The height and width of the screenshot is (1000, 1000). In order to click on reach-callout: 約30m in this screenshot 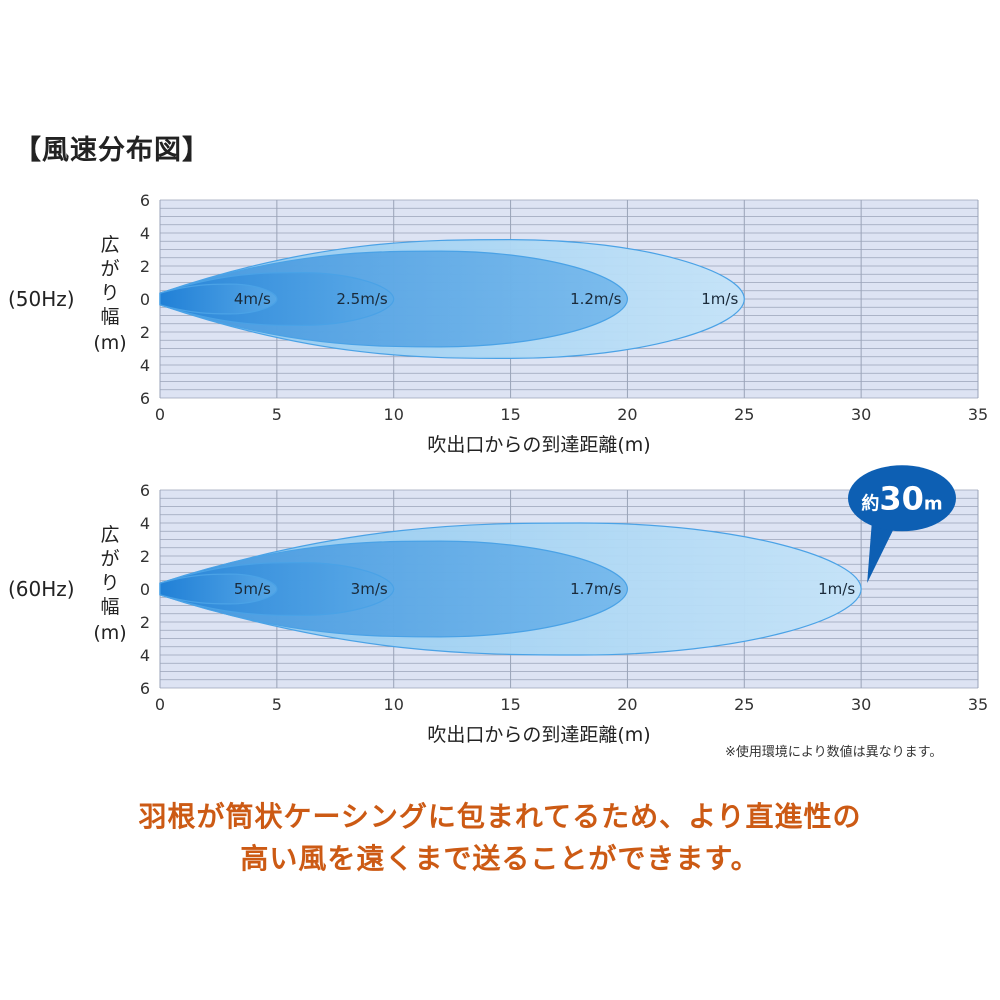, I will do `click(902, 524)`.